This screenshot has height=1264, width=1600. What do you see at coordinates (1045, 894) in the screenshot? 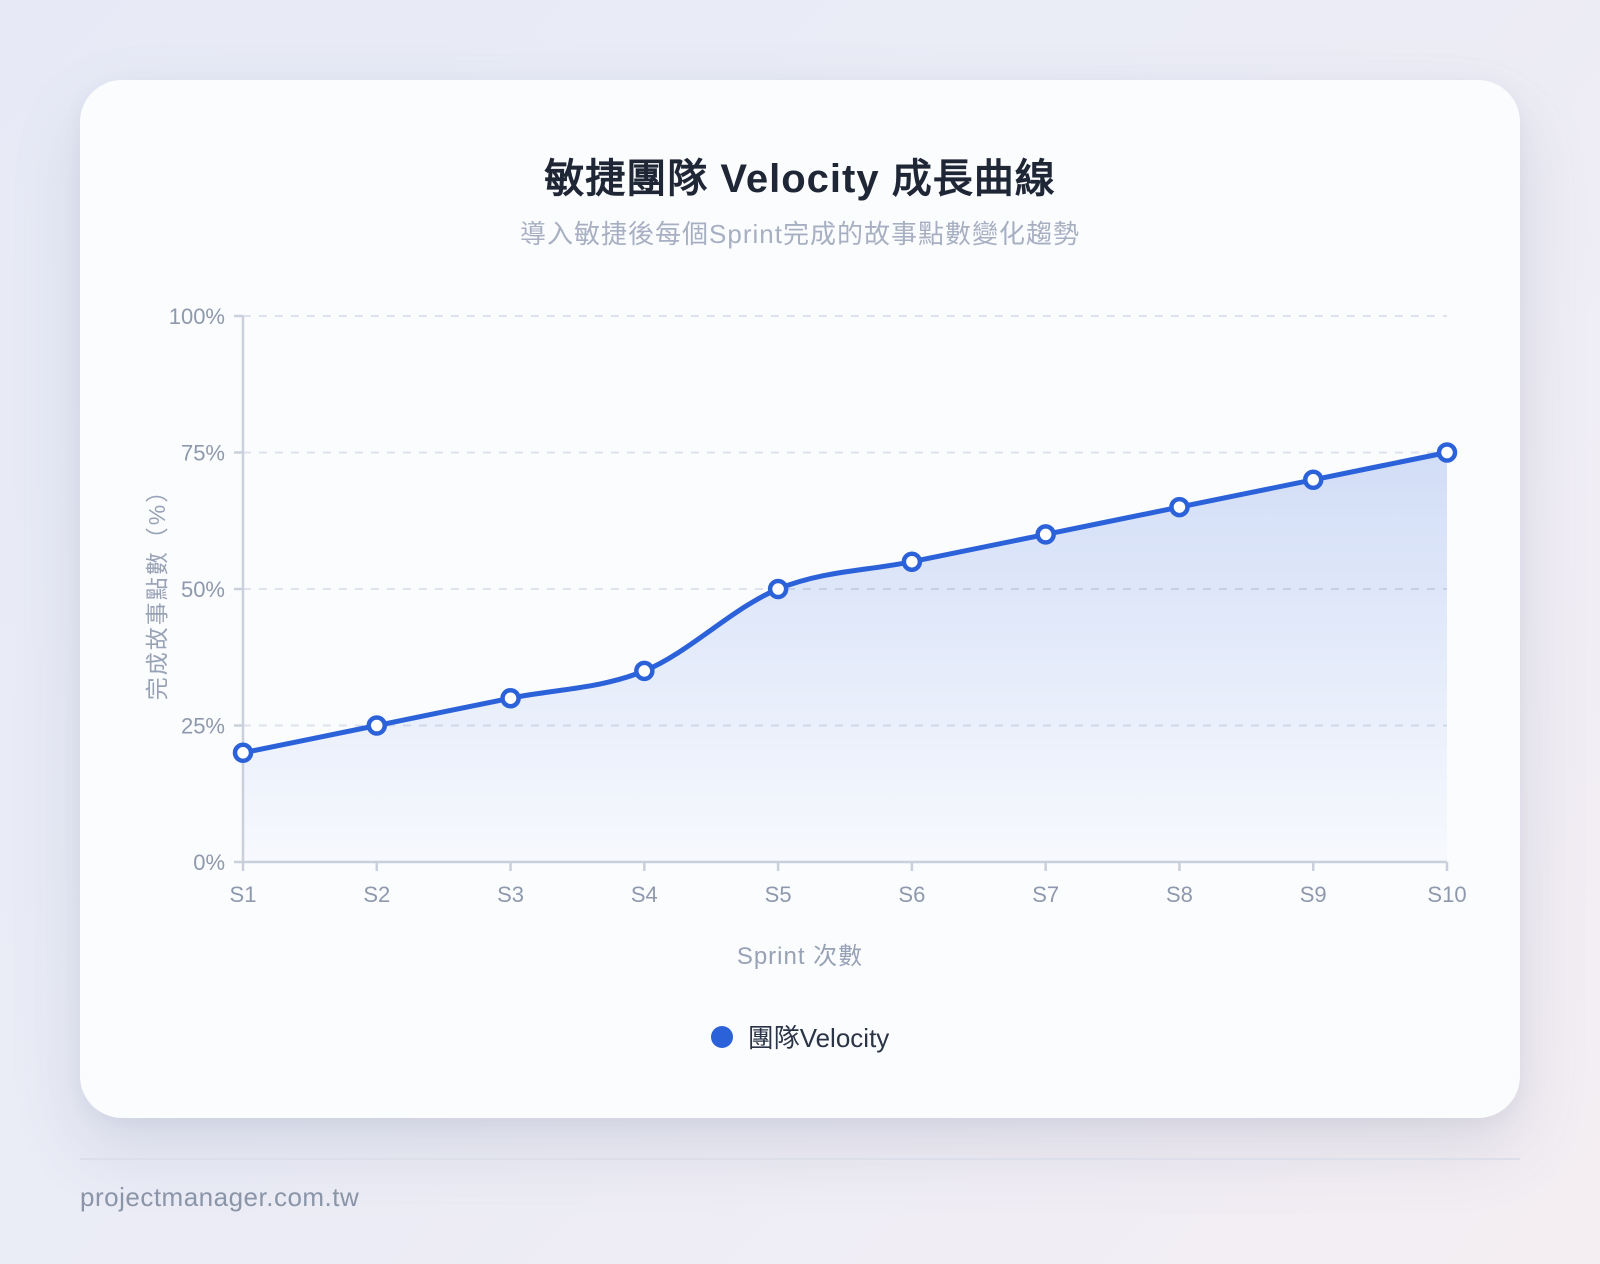
I see `x-tick-label: S7` at bounding box center [1045, 894].